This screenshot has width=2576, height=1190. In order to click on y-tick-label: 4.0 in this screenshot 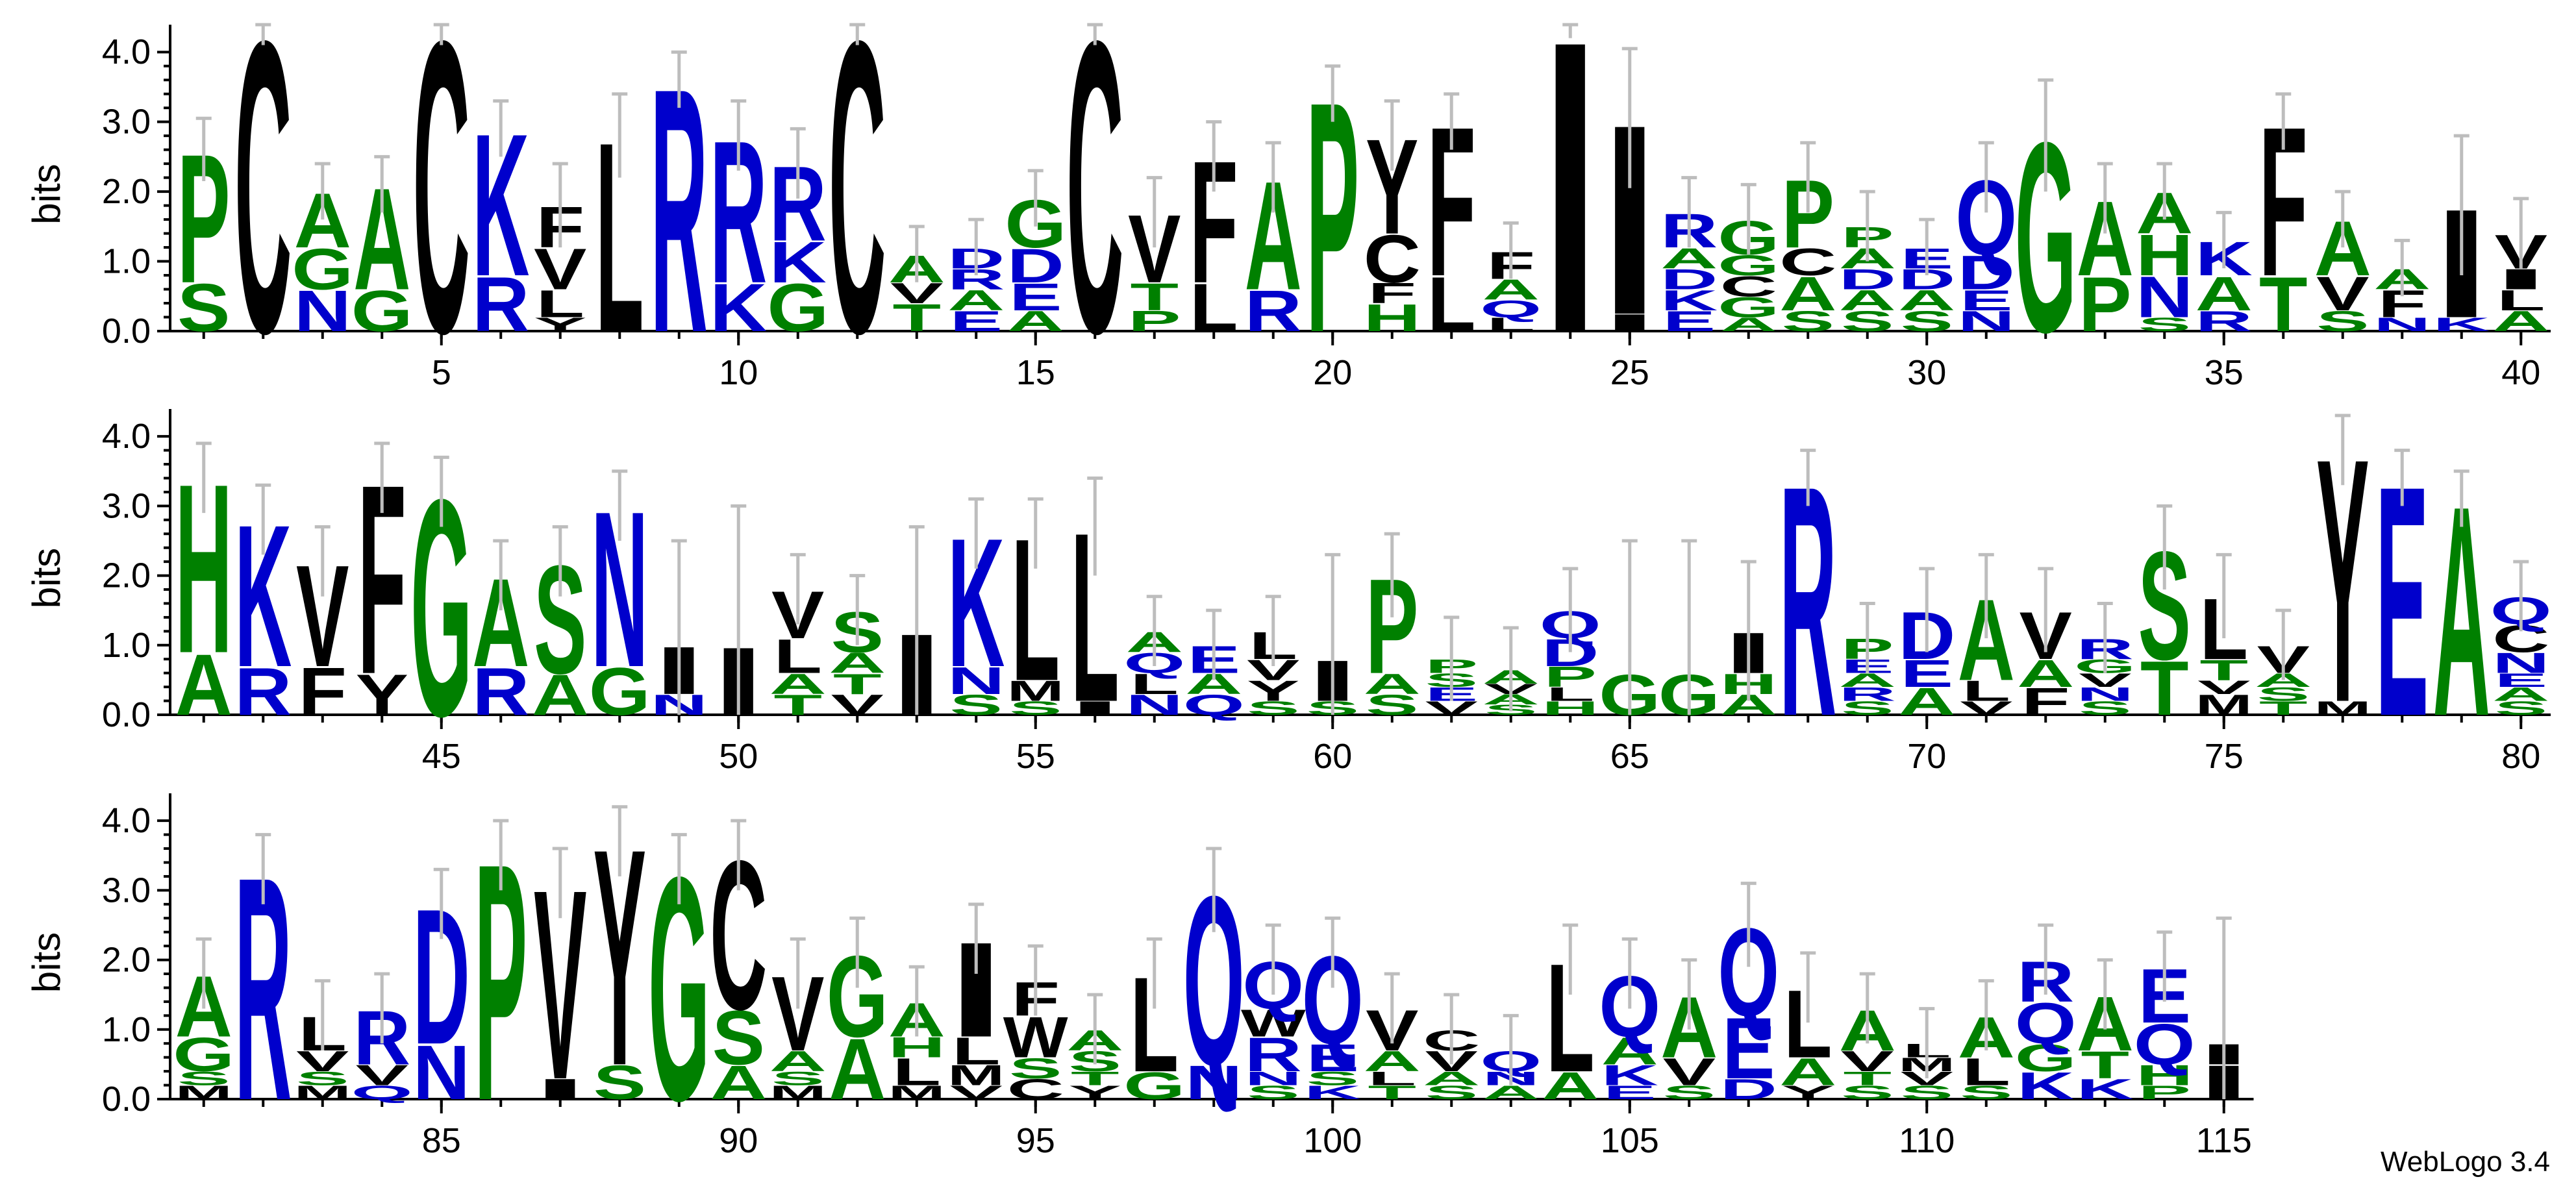, I will do `click(126, 820)`.